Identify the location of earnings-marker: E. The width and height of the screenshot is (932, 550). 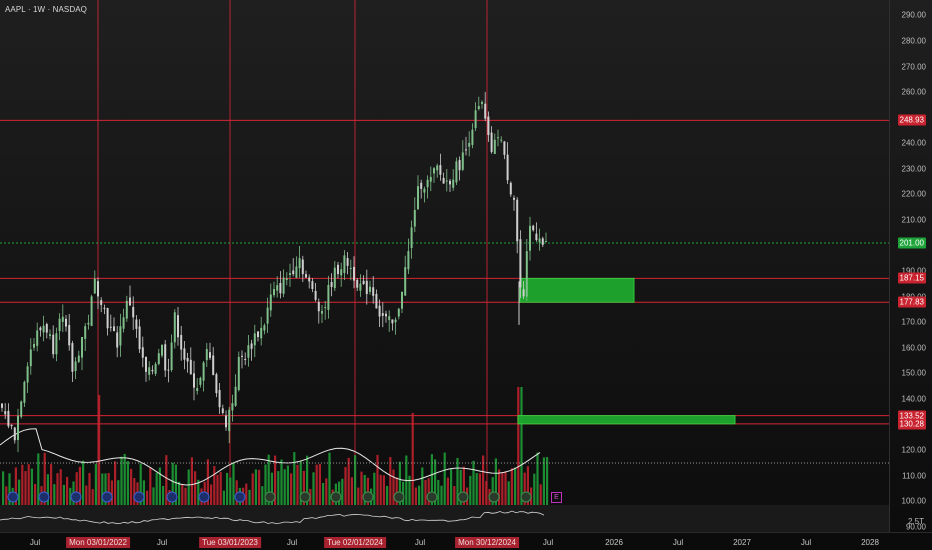
(556, 497).